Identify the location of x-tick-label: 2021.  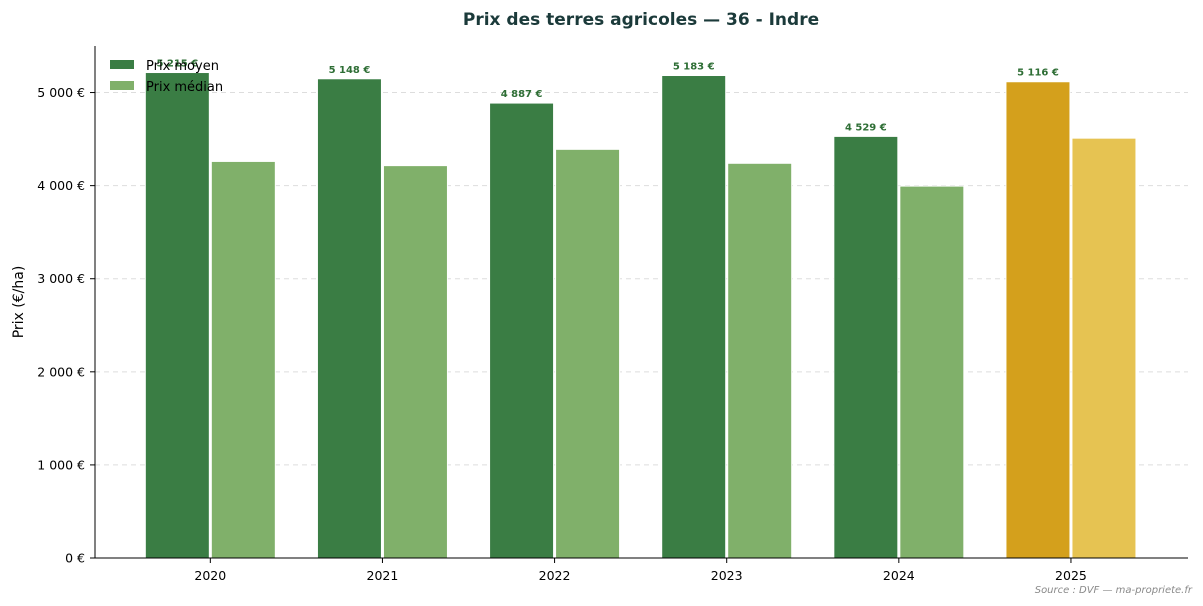
(383, 575).